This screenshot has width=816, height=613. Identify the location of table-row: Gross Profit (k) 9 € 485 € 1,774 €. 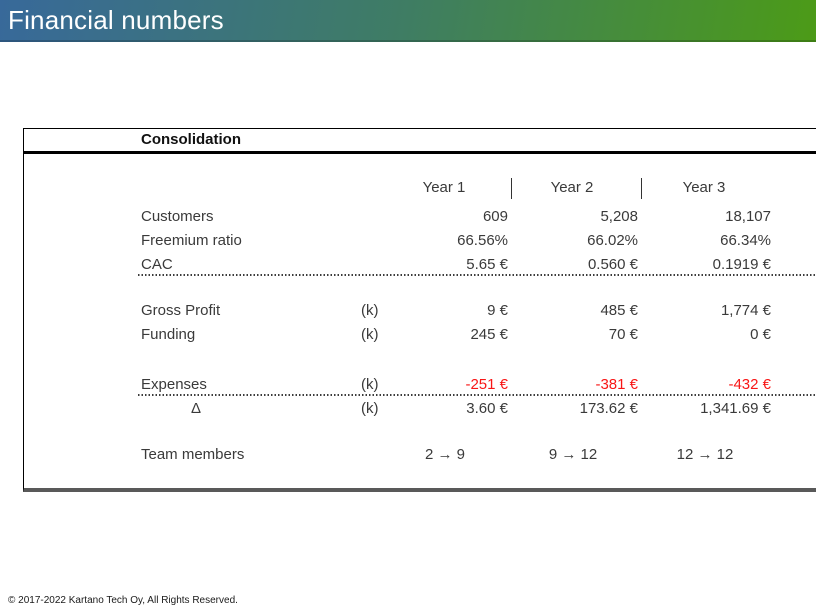
(420, 311).